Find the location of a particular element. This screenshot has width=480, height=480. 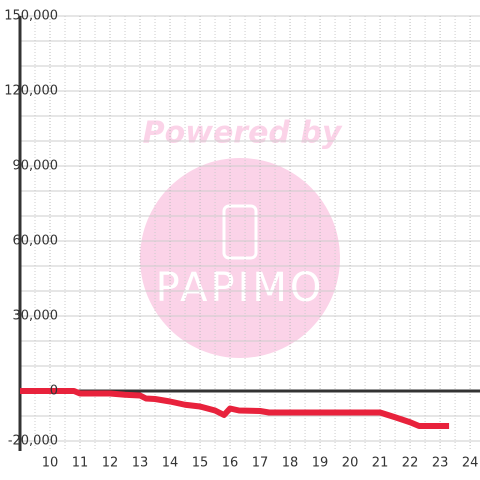

x-tick-label: 15 is located at coordinates (200, 463).